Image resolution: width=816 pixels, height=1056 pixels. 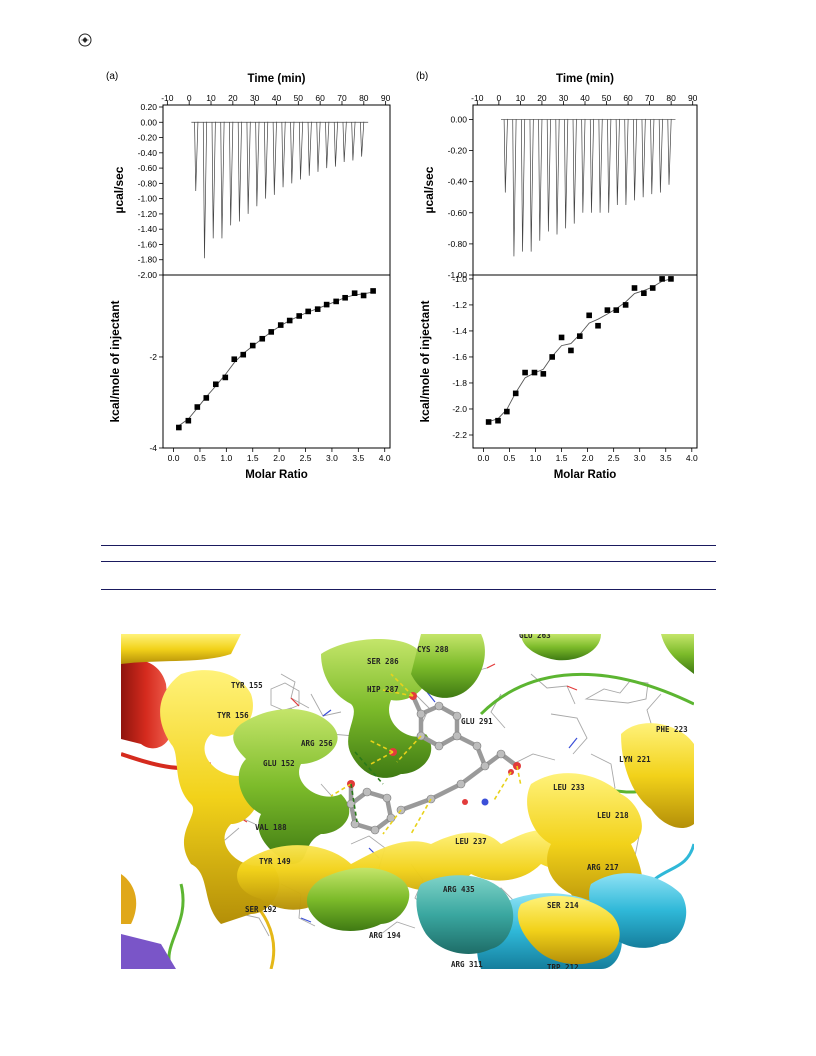 What do you see at coordinates (148, 244) in the screenshot?
I see `top-y-tick-label: -1.60` at bounding box center [148, 244].